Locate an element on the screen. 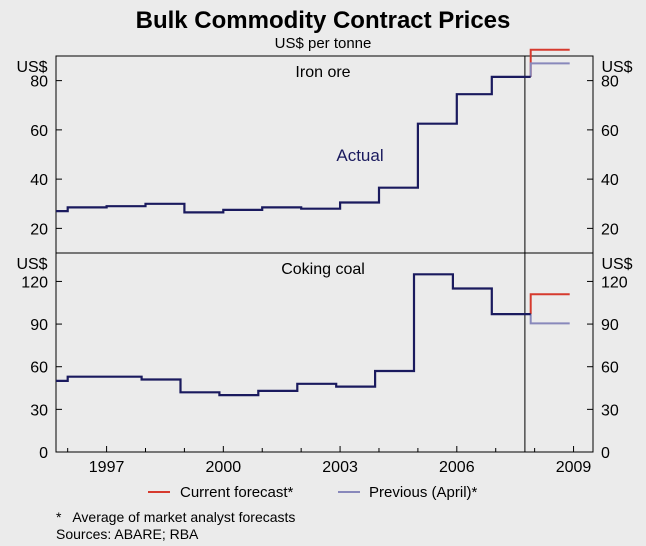 This screenshot has height=546, width=646. series-line-previous-iron-ore is located at coordinates (549, 69).